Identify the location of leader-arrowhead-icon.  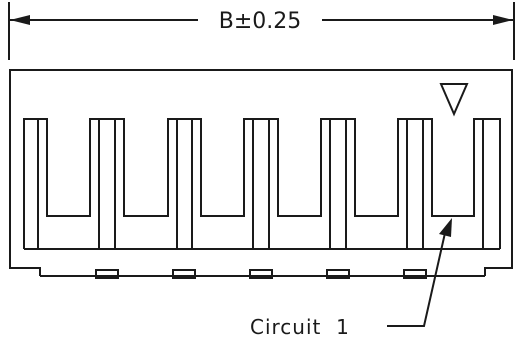
(445, 227).